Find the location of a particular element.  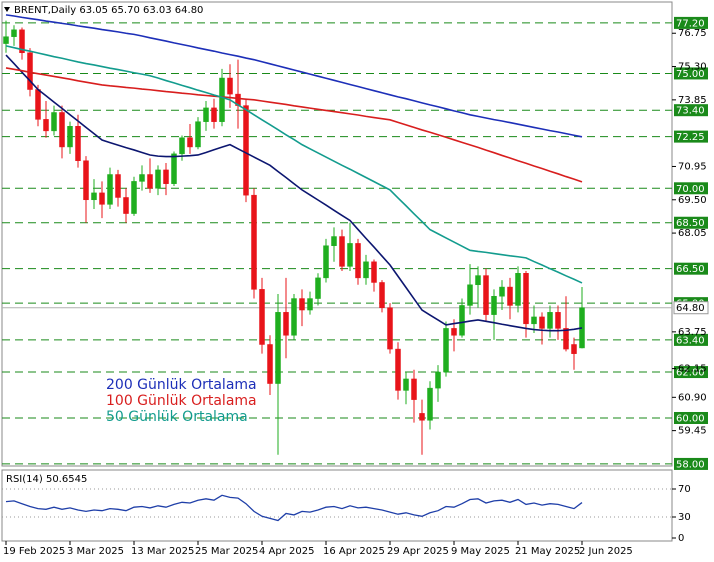

level-label: 68.50 is located at coordinates (690, 223).